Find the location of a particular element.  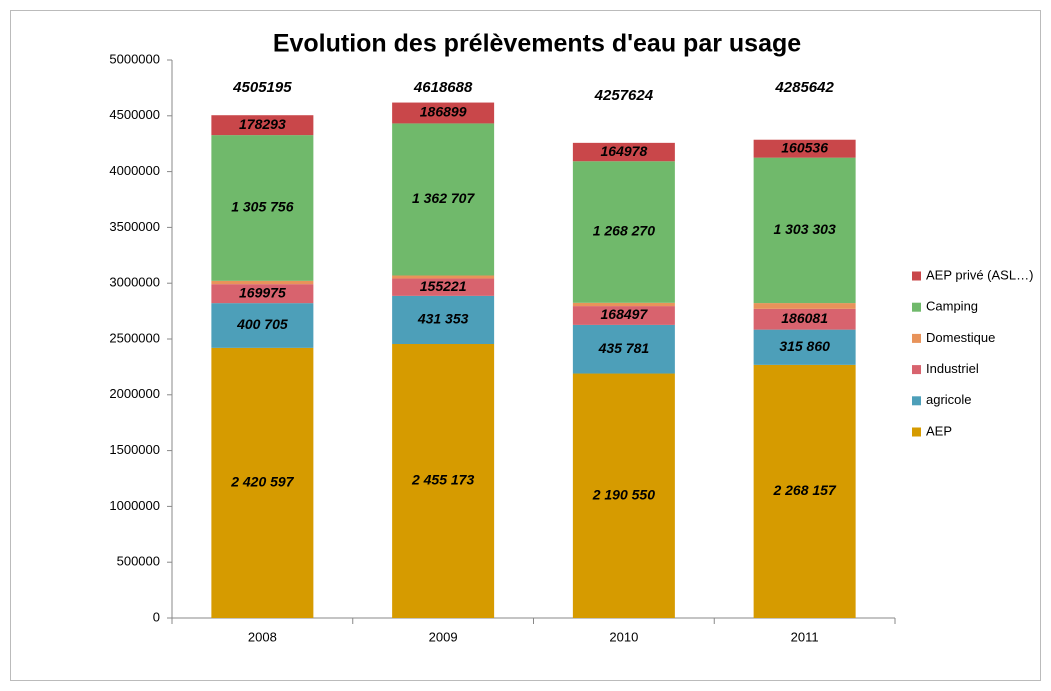

data-label: 1 362 707 is located at coordinates (443, 198).